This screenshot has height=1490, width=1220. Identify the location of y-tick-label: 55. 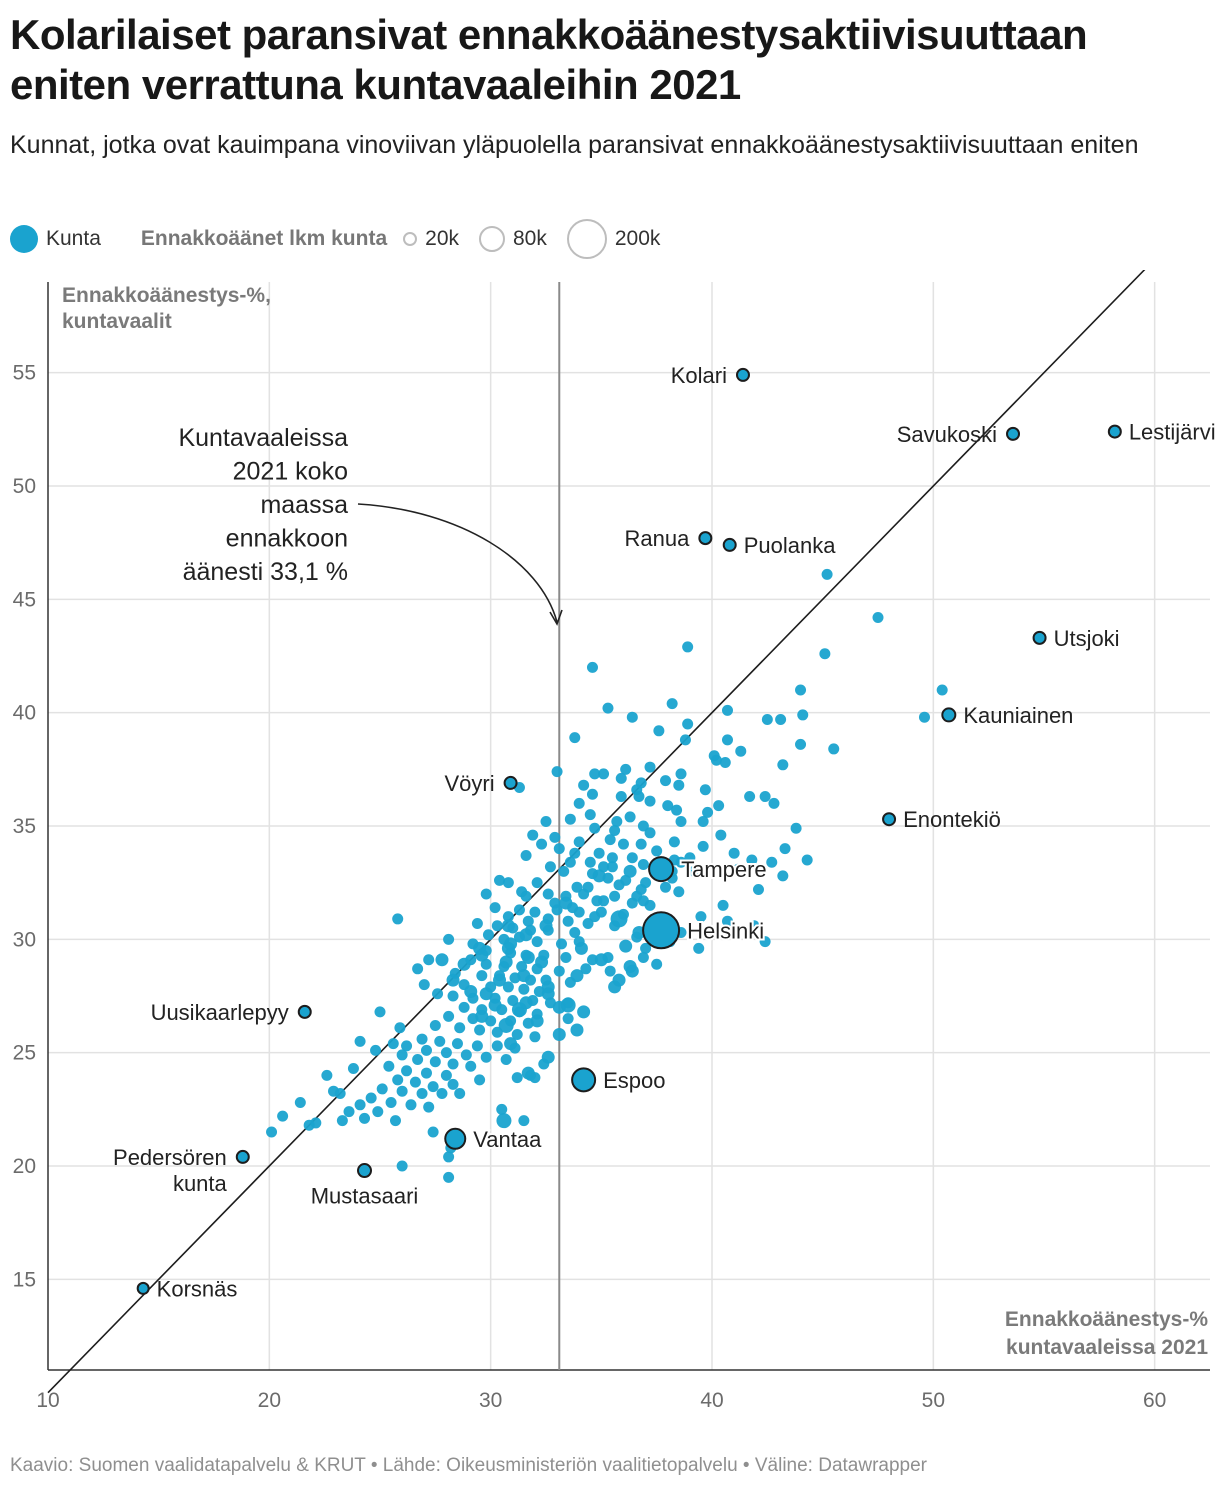
(24, 373).